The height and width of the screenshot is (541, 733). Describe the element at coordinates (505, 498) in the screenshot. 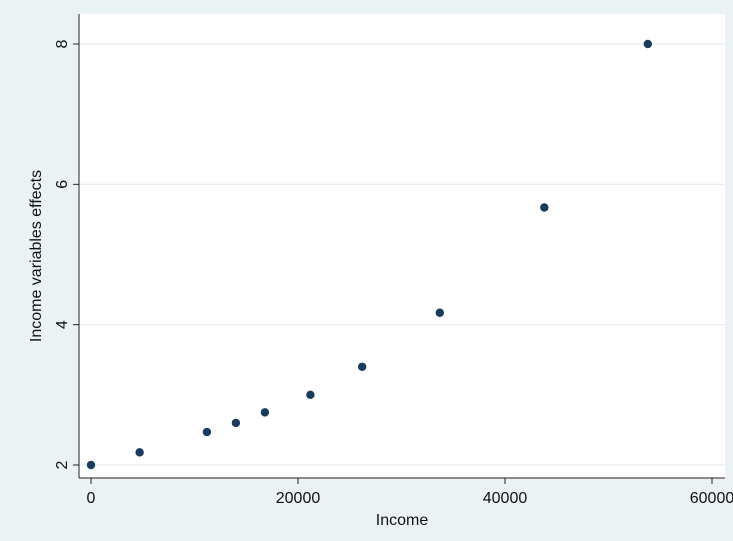

I see `x-tick-label: 40000` at that location.